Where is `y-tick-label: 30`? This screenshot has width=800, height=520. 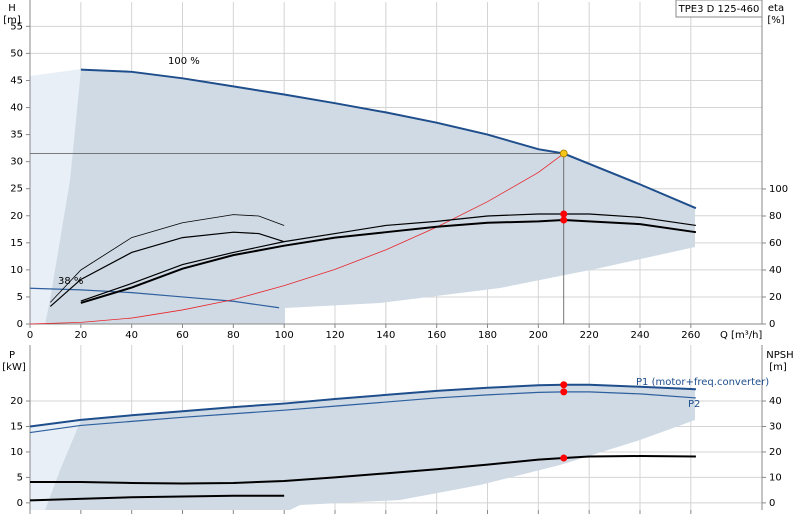 y-tick-label: 30 is located at coordinates (16, 162).